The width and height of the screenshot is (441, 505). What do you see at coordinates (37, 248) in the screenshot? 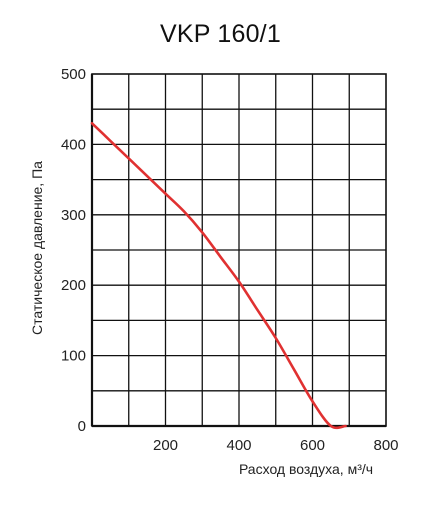
I see `y-axis-label: Статическое давление, Па` at bounding box center [37, 248].